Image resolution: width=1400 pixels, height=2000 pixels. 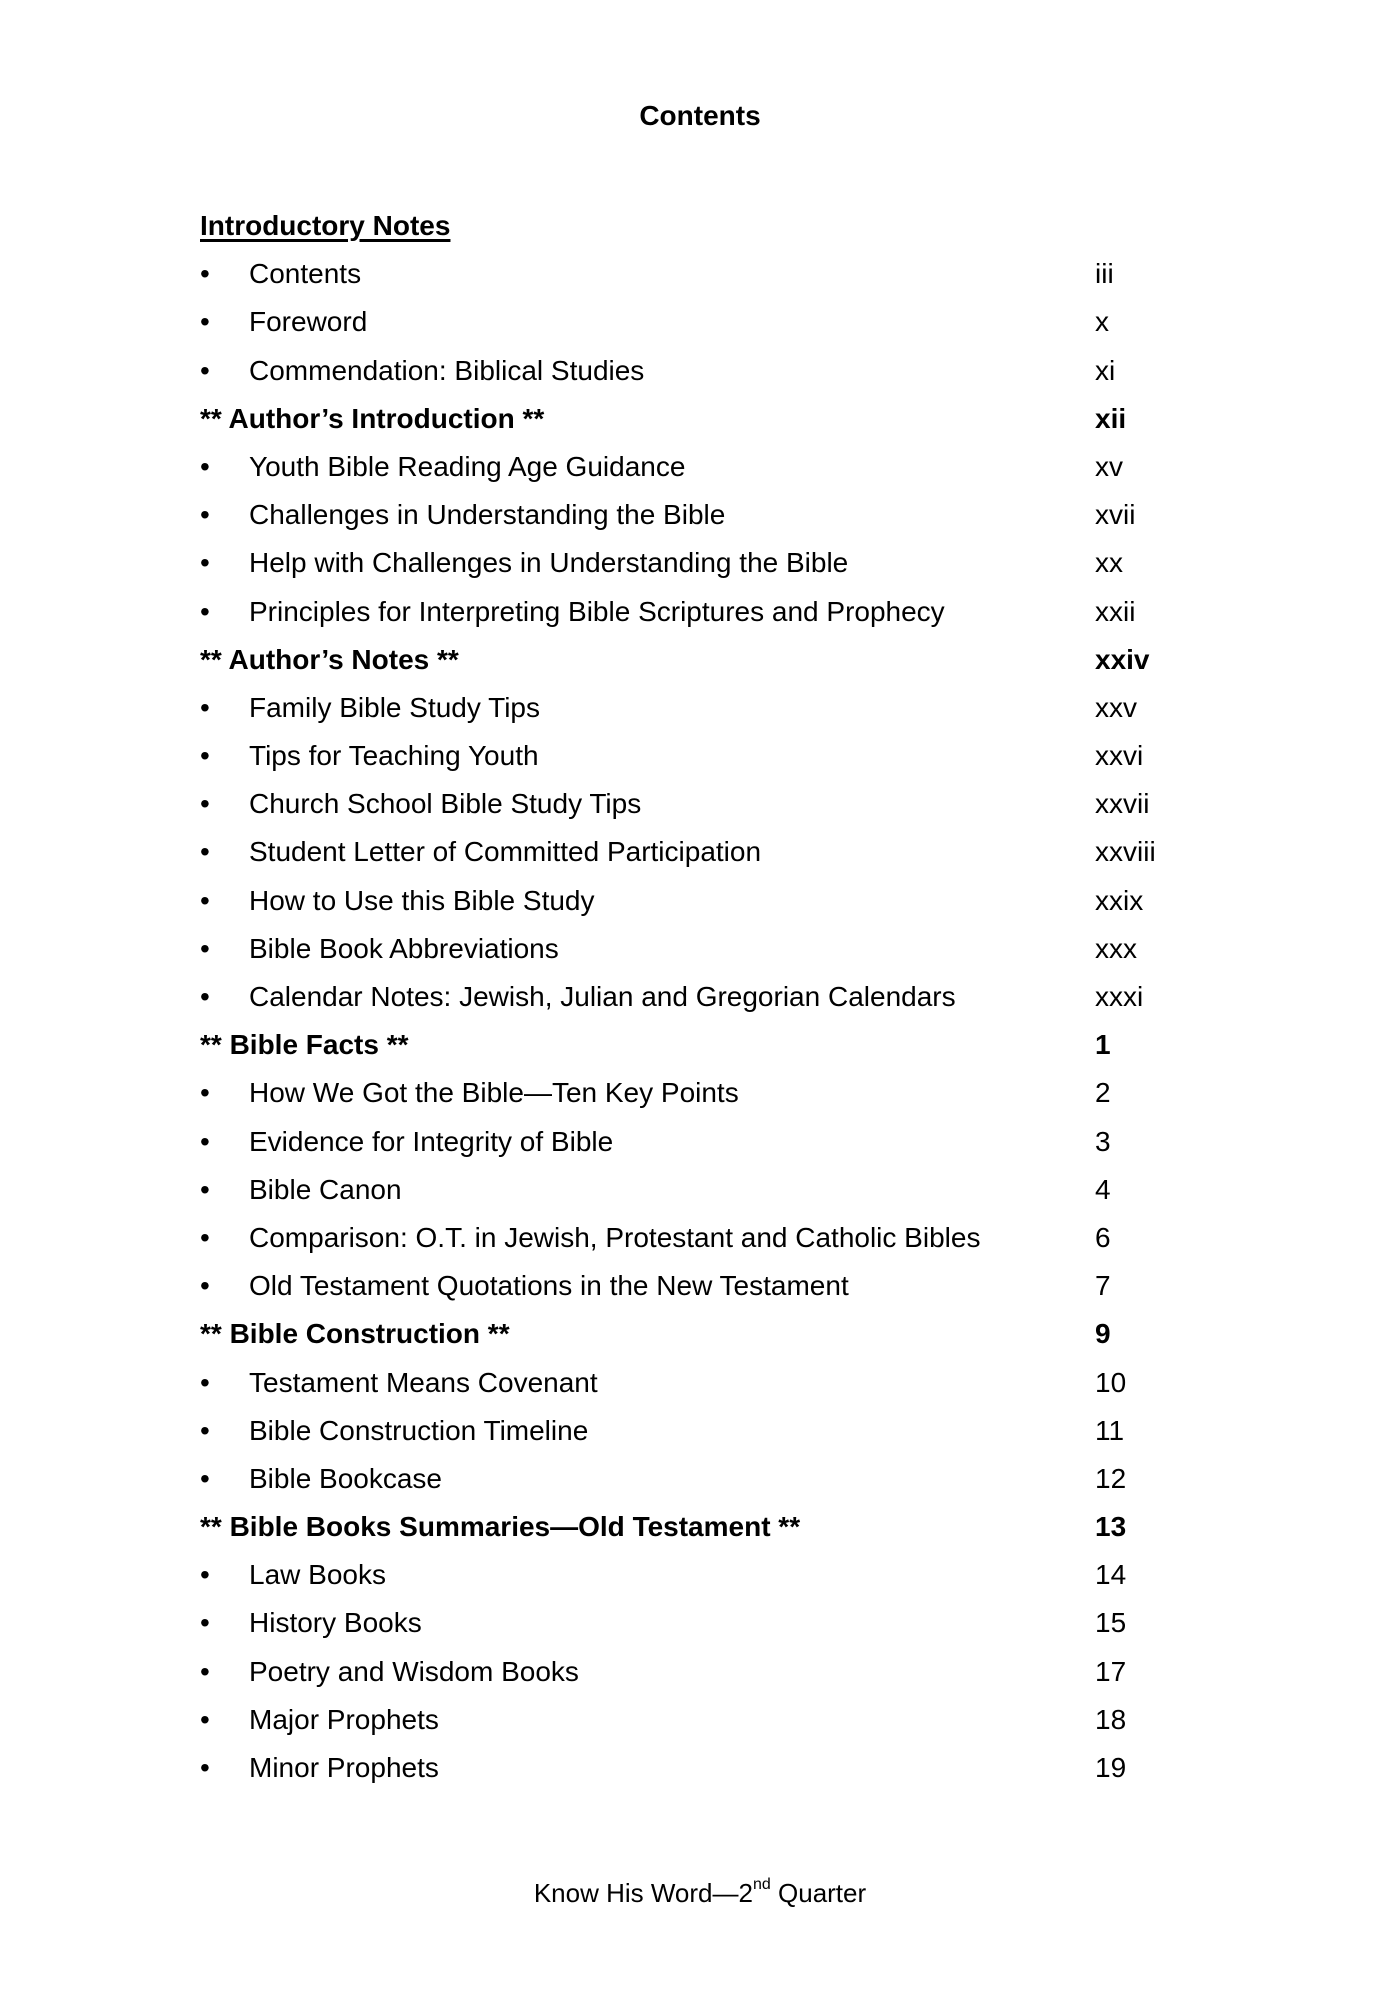 I want to click on entry-label: Contents, so click(x=305, y=274).